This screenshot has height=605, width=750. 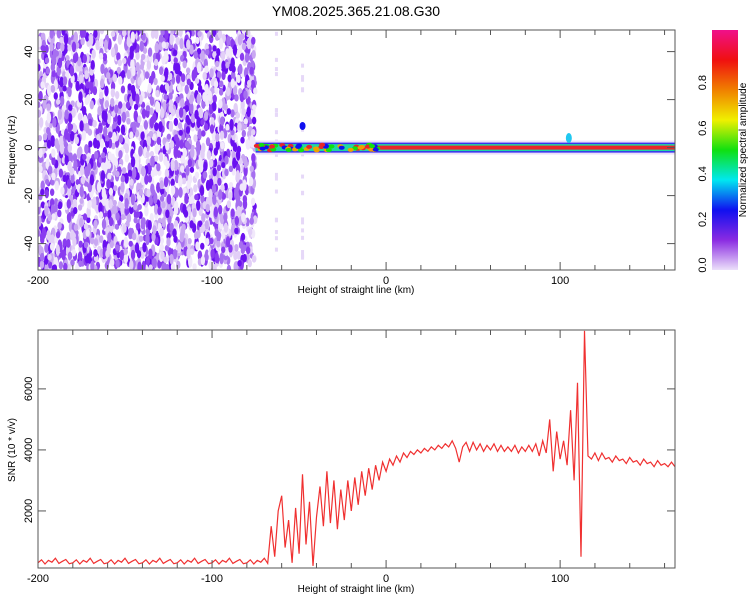 I want to click on ridge-cell, so click(x=301, y=150).